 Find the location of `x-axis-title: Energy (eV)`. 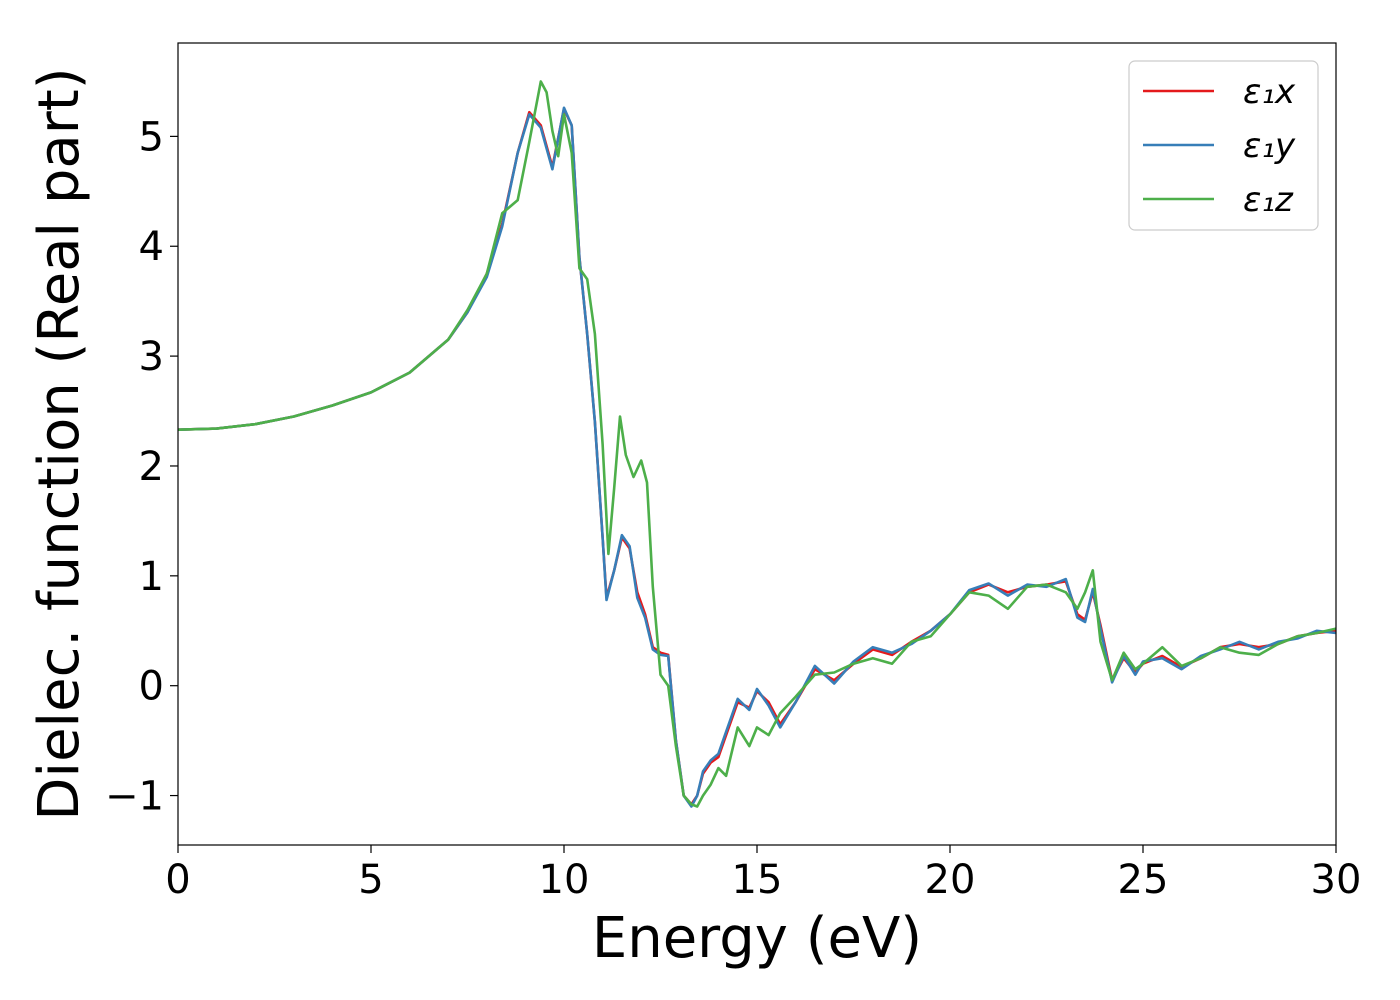

x-axis-title: Energy (eV) is located at coordinates (757, 938).